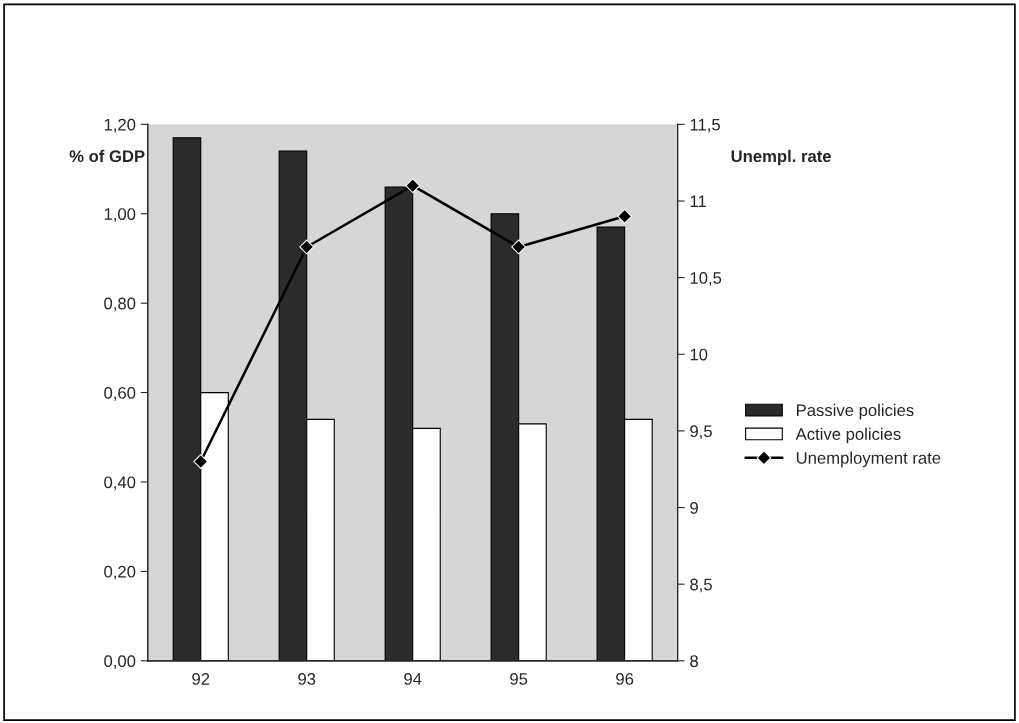 The height and width of the screenshot is (723, 1019). What do you see at coordinates (699, 354) in the screenshot?
I see `y2-tick-label: 10` at bounding box center [699, 354].